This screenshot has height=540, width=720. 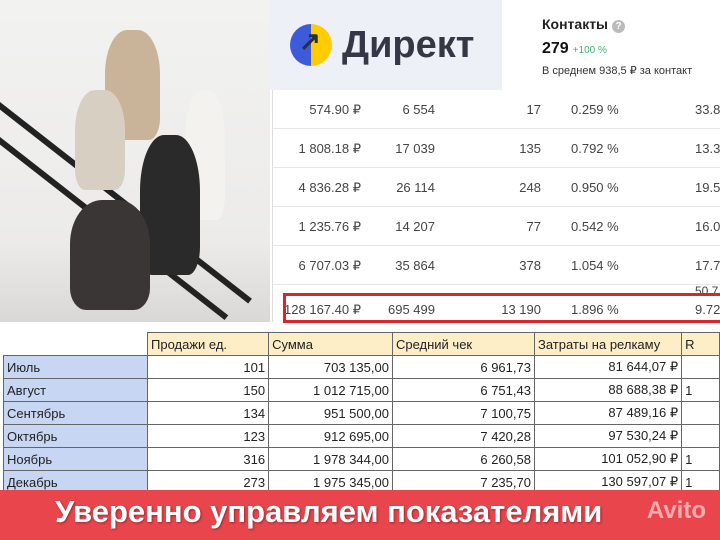 What do you see at coordinates (415, 148) in the screenshot?
I see `impressions: 17 039` at bounding box center [415, 148].